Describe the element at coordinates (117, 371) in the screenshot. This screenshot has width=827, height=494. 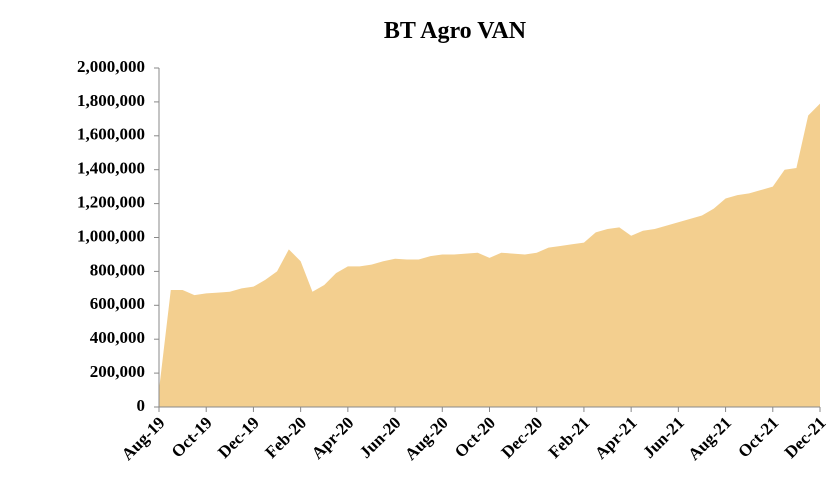
I see `y-tick-label: 200,000` at that location.